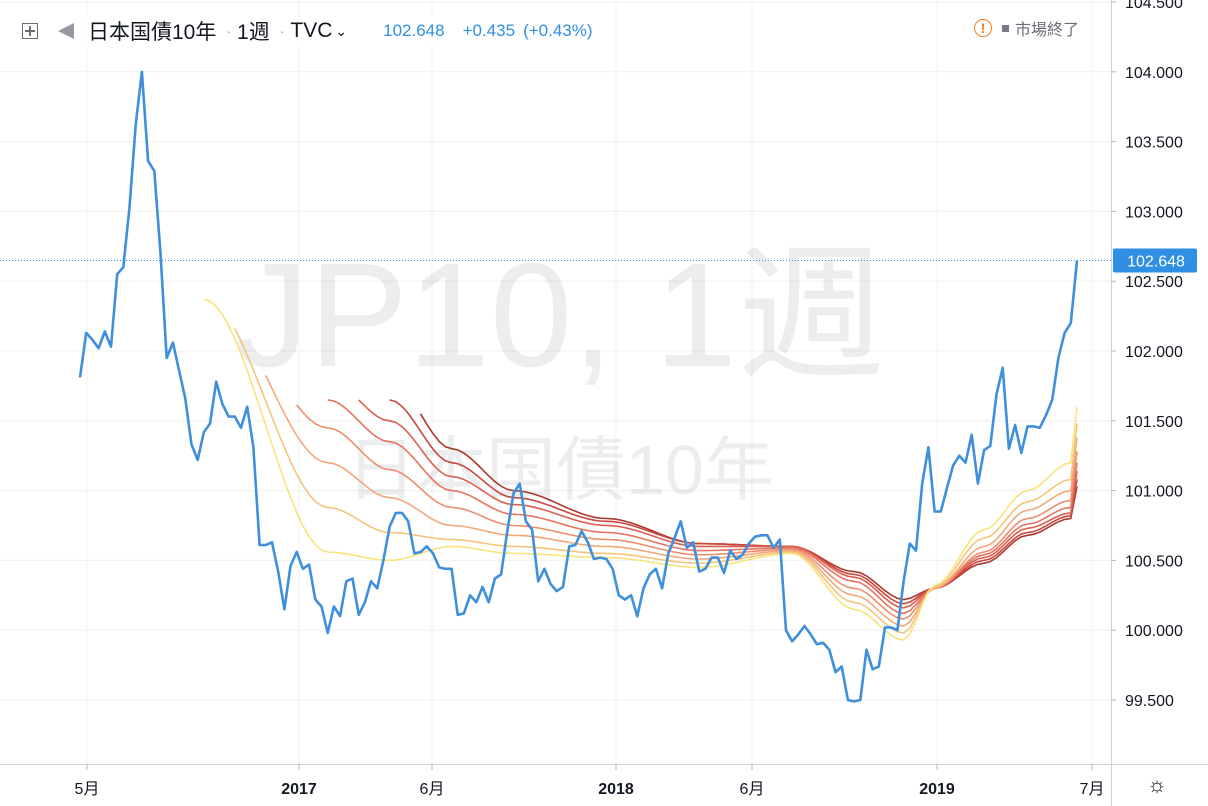 Image resolution: width=1208 pixels, height=806 pixels. I want to click on status-square-icon, so click(1005, 28).